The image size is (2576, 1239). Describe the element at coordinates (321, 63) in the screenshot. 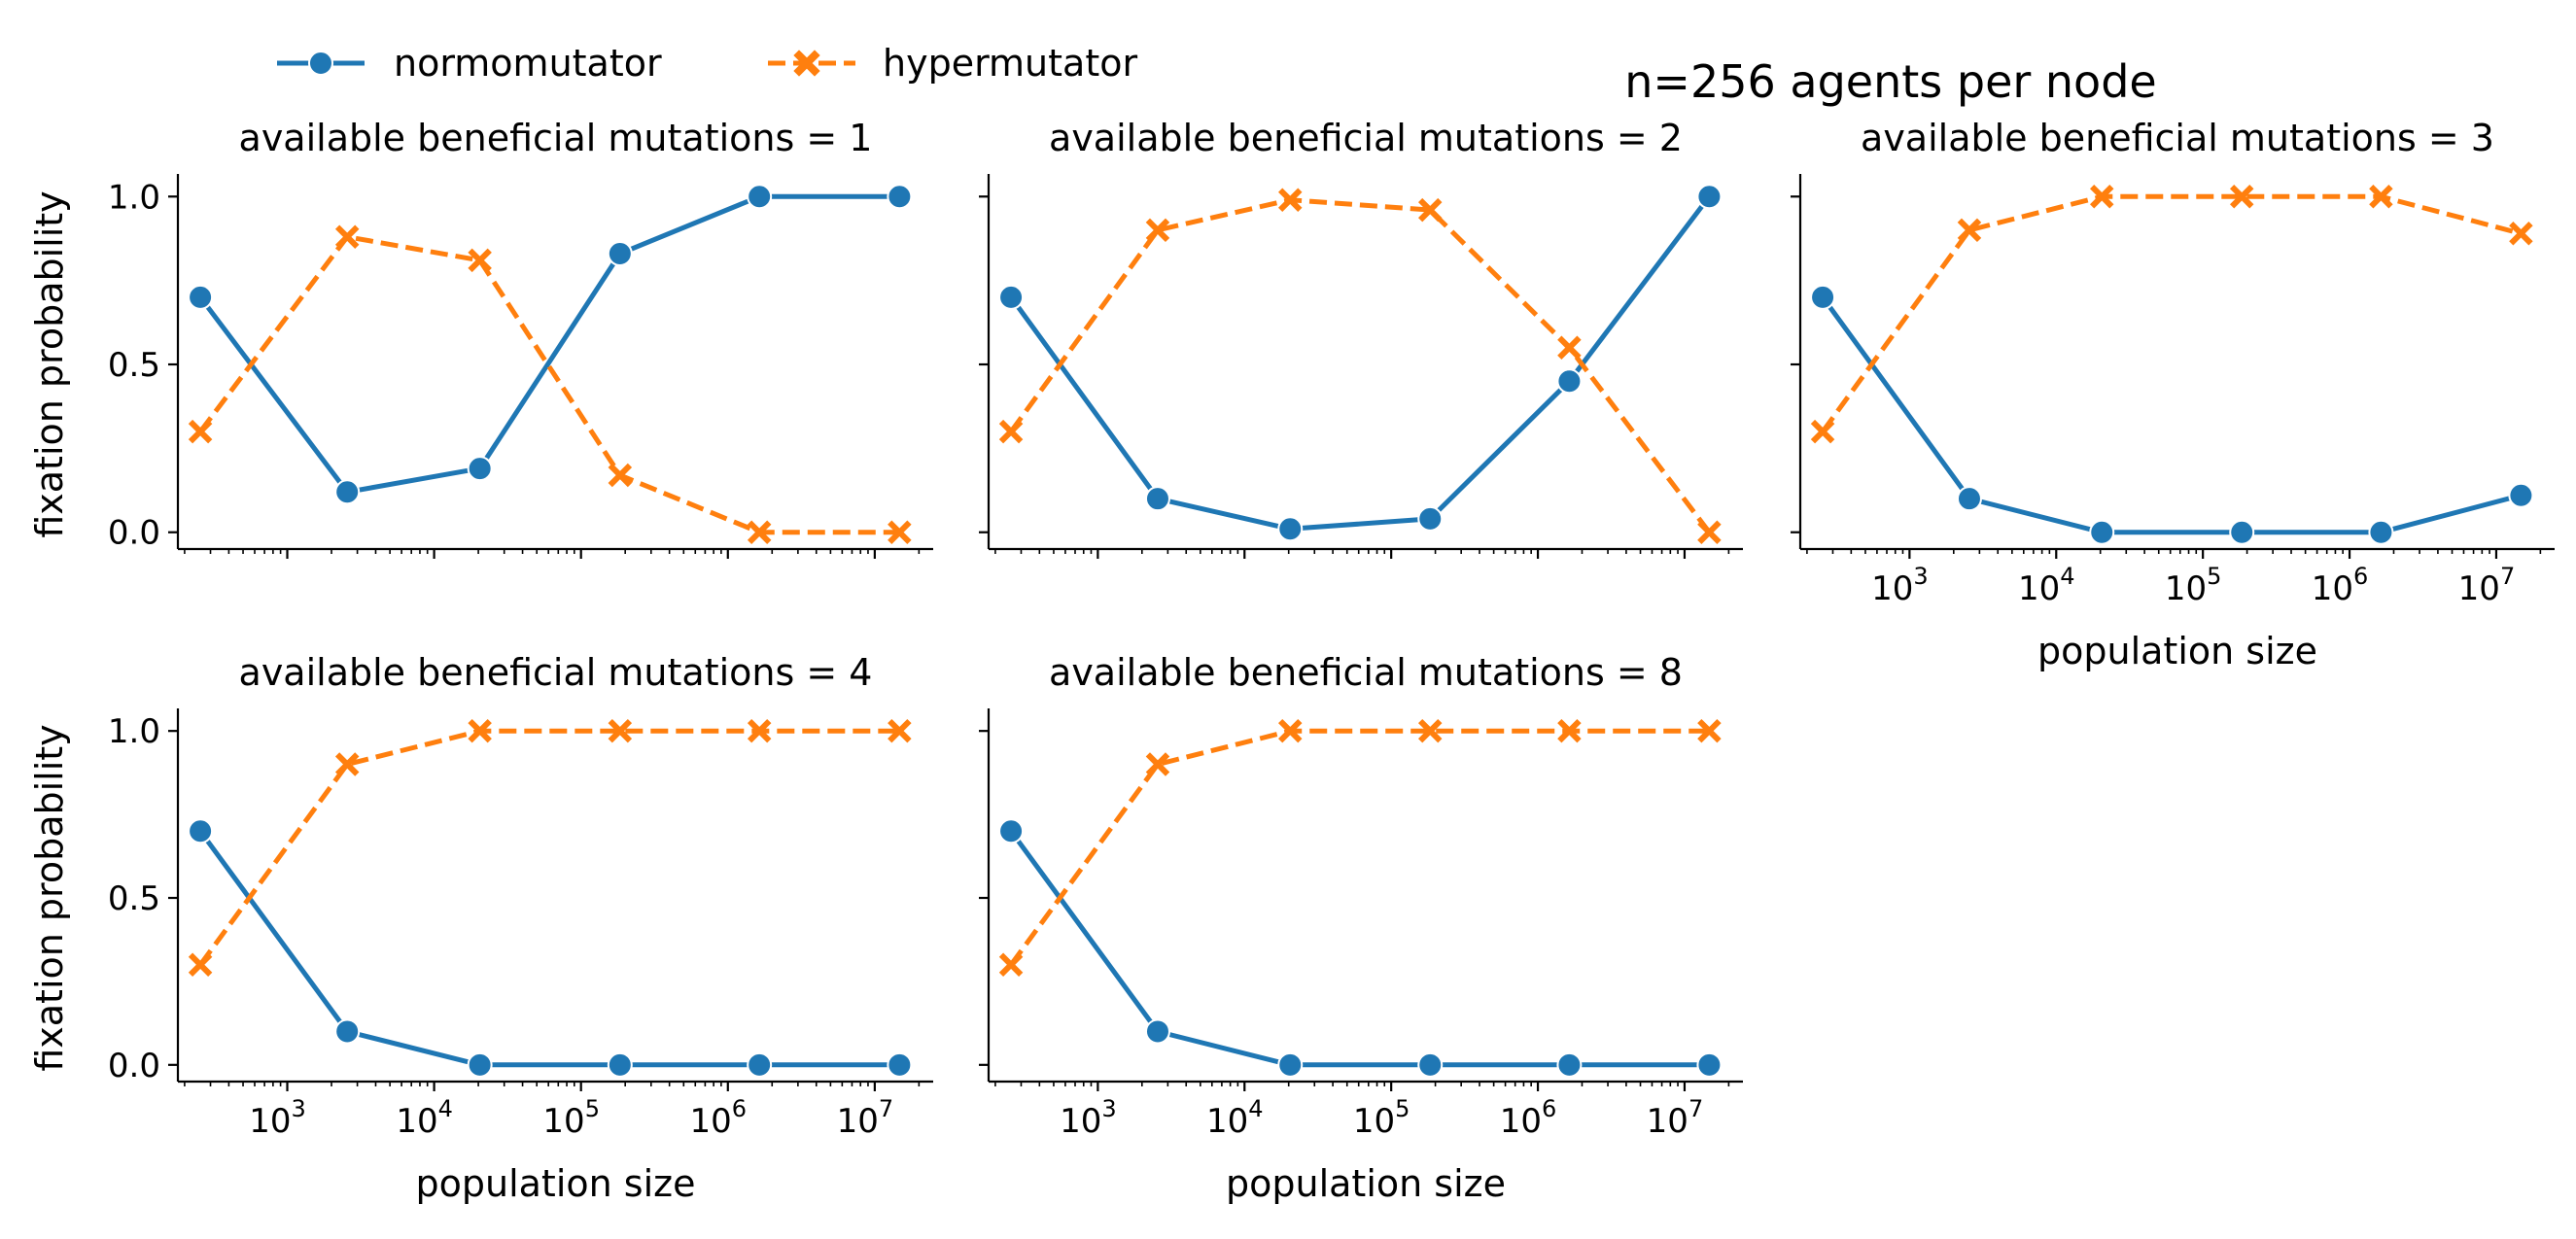

I see `legend-normomutator-marker` at that location.